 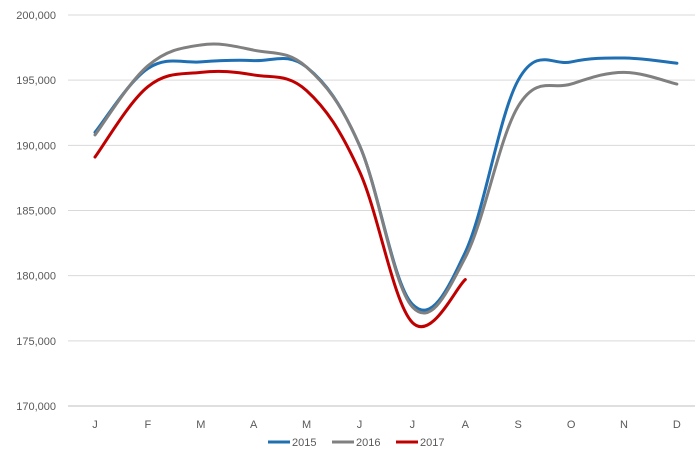 I want to click on y-tick-label: 200,000, so click(x=36, y=16).